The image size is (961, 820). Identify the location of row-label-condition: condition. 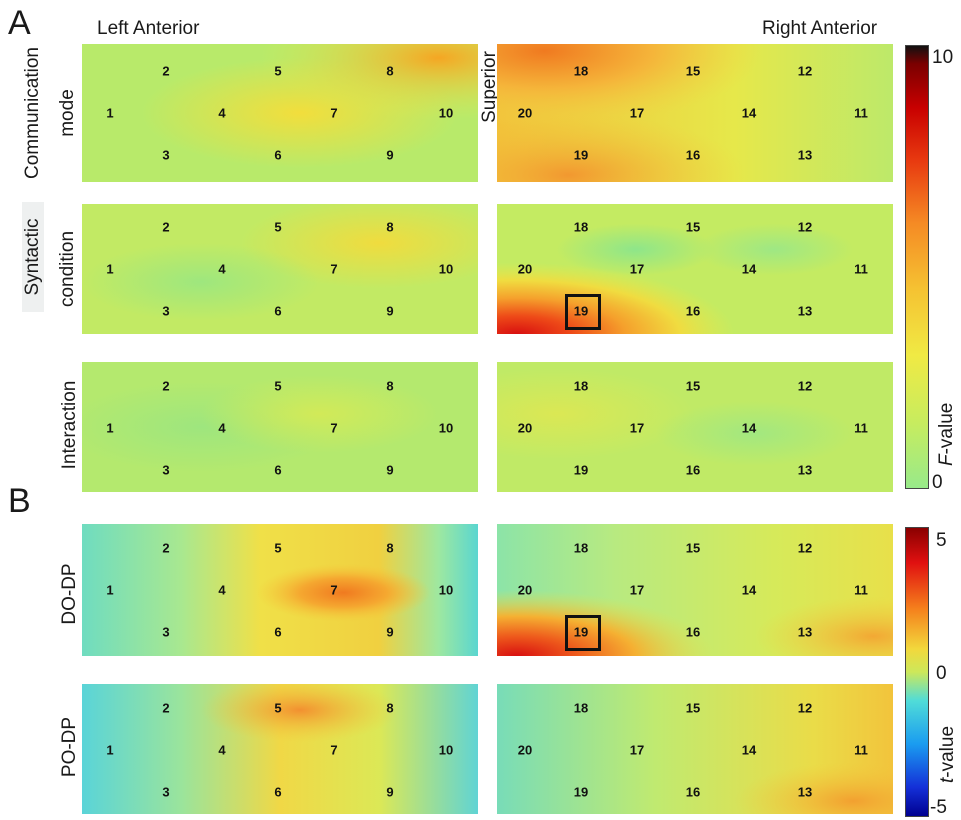
(67, 269).